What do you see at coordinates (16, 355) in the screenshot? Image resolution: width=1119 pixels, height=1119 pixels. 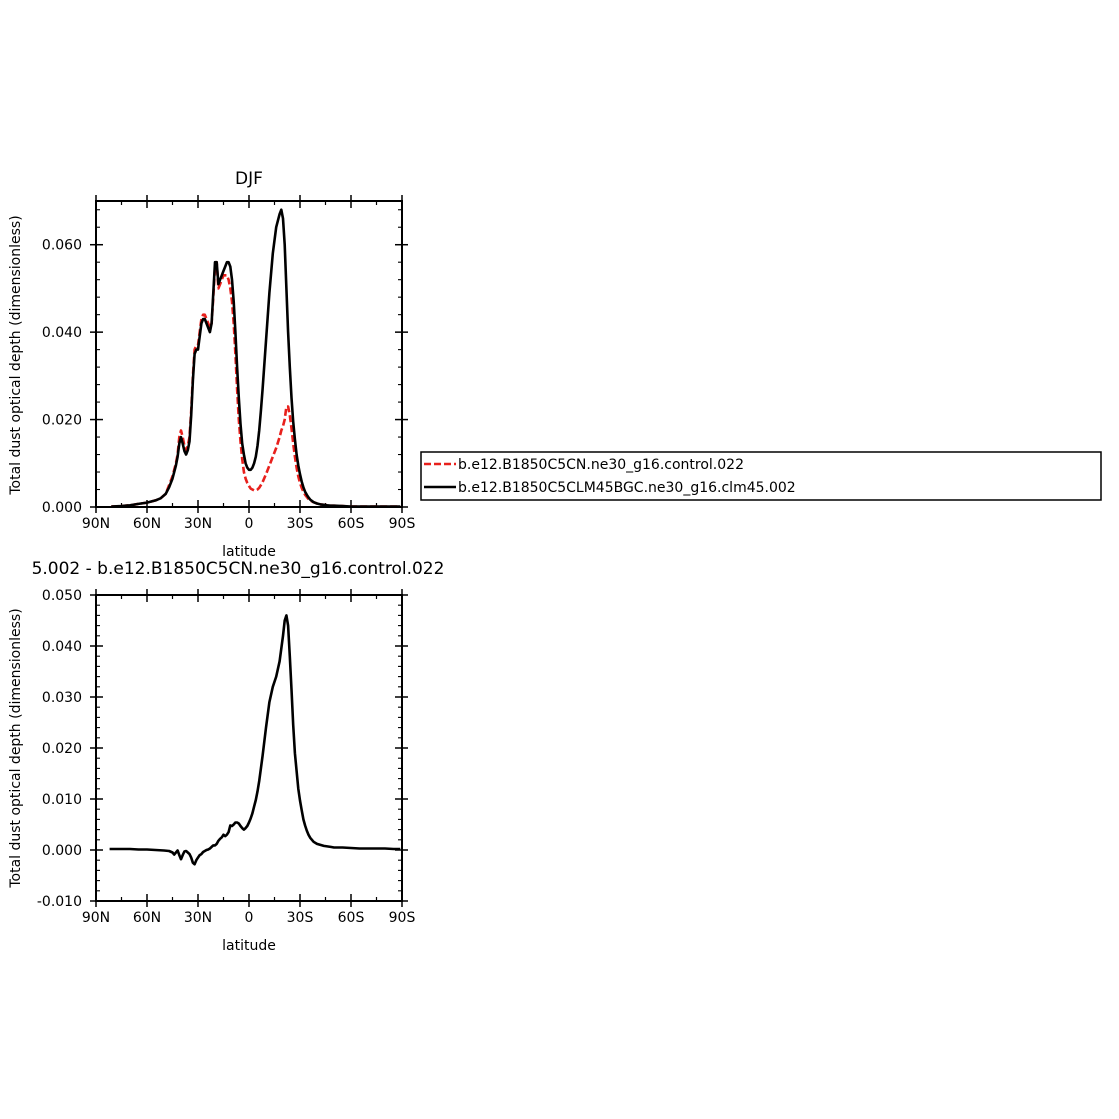 I see `top-chart-y-axis-label: Total dust optical depth (dimensionless)` at bounding box center [16, 355].